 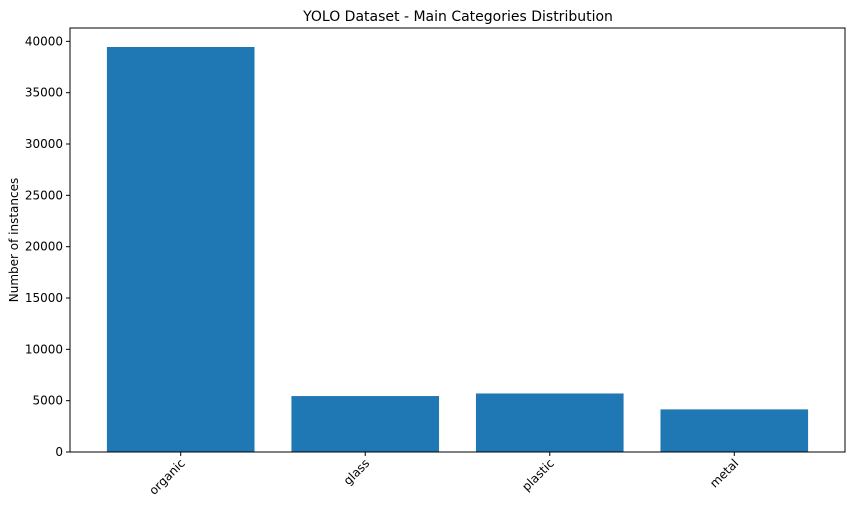 I want to click on y-tick-label: 30000, so click(x=44, y=144).